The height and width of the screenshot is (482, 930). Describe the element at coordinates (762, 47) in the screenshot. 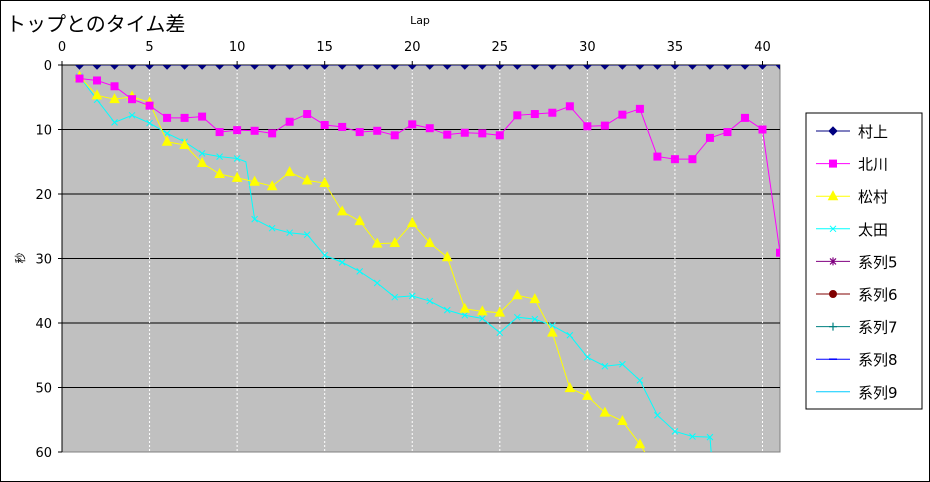

I see `x-tick-label: 40` at that location.